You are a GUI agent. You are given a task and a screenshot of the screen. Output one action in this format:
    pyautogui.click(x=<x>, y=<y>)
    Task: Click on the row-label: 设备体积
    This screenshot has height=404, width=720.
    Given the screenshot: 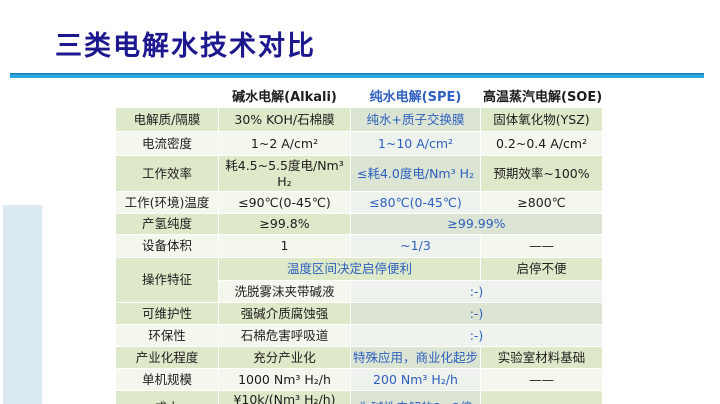 What is the action you would take?
    pyautogui.click(x=167, y=246)
    